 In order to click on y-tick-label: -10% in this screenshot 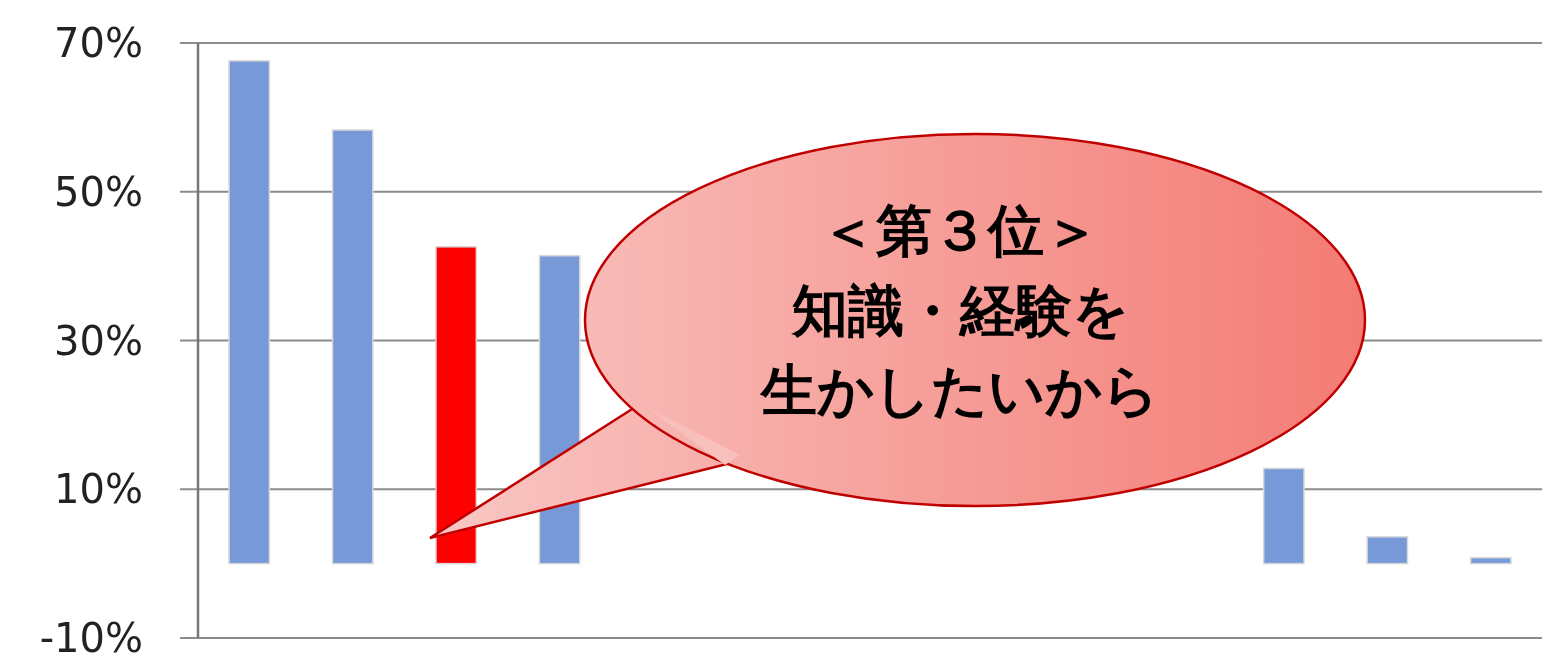, I will do `click(91, 637)`.